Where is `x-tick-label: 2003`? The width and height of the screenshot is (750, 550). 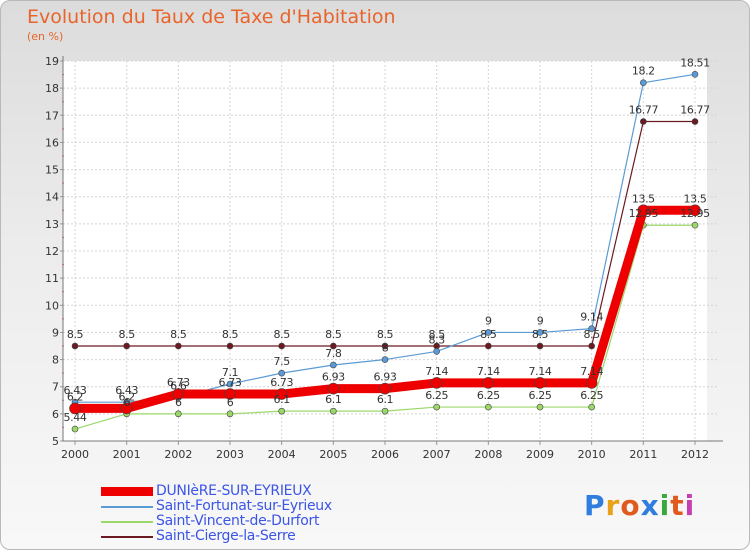
x-tick-label: 2003 is located at coordinates (230, 454).